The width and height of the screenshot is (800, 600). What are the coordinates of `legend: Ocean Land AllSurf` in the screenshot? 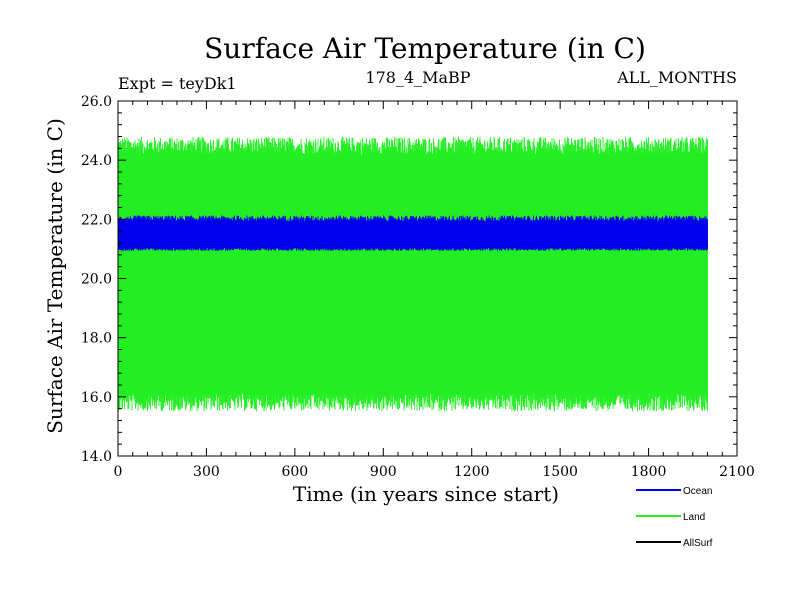 It's located at (674, 517).